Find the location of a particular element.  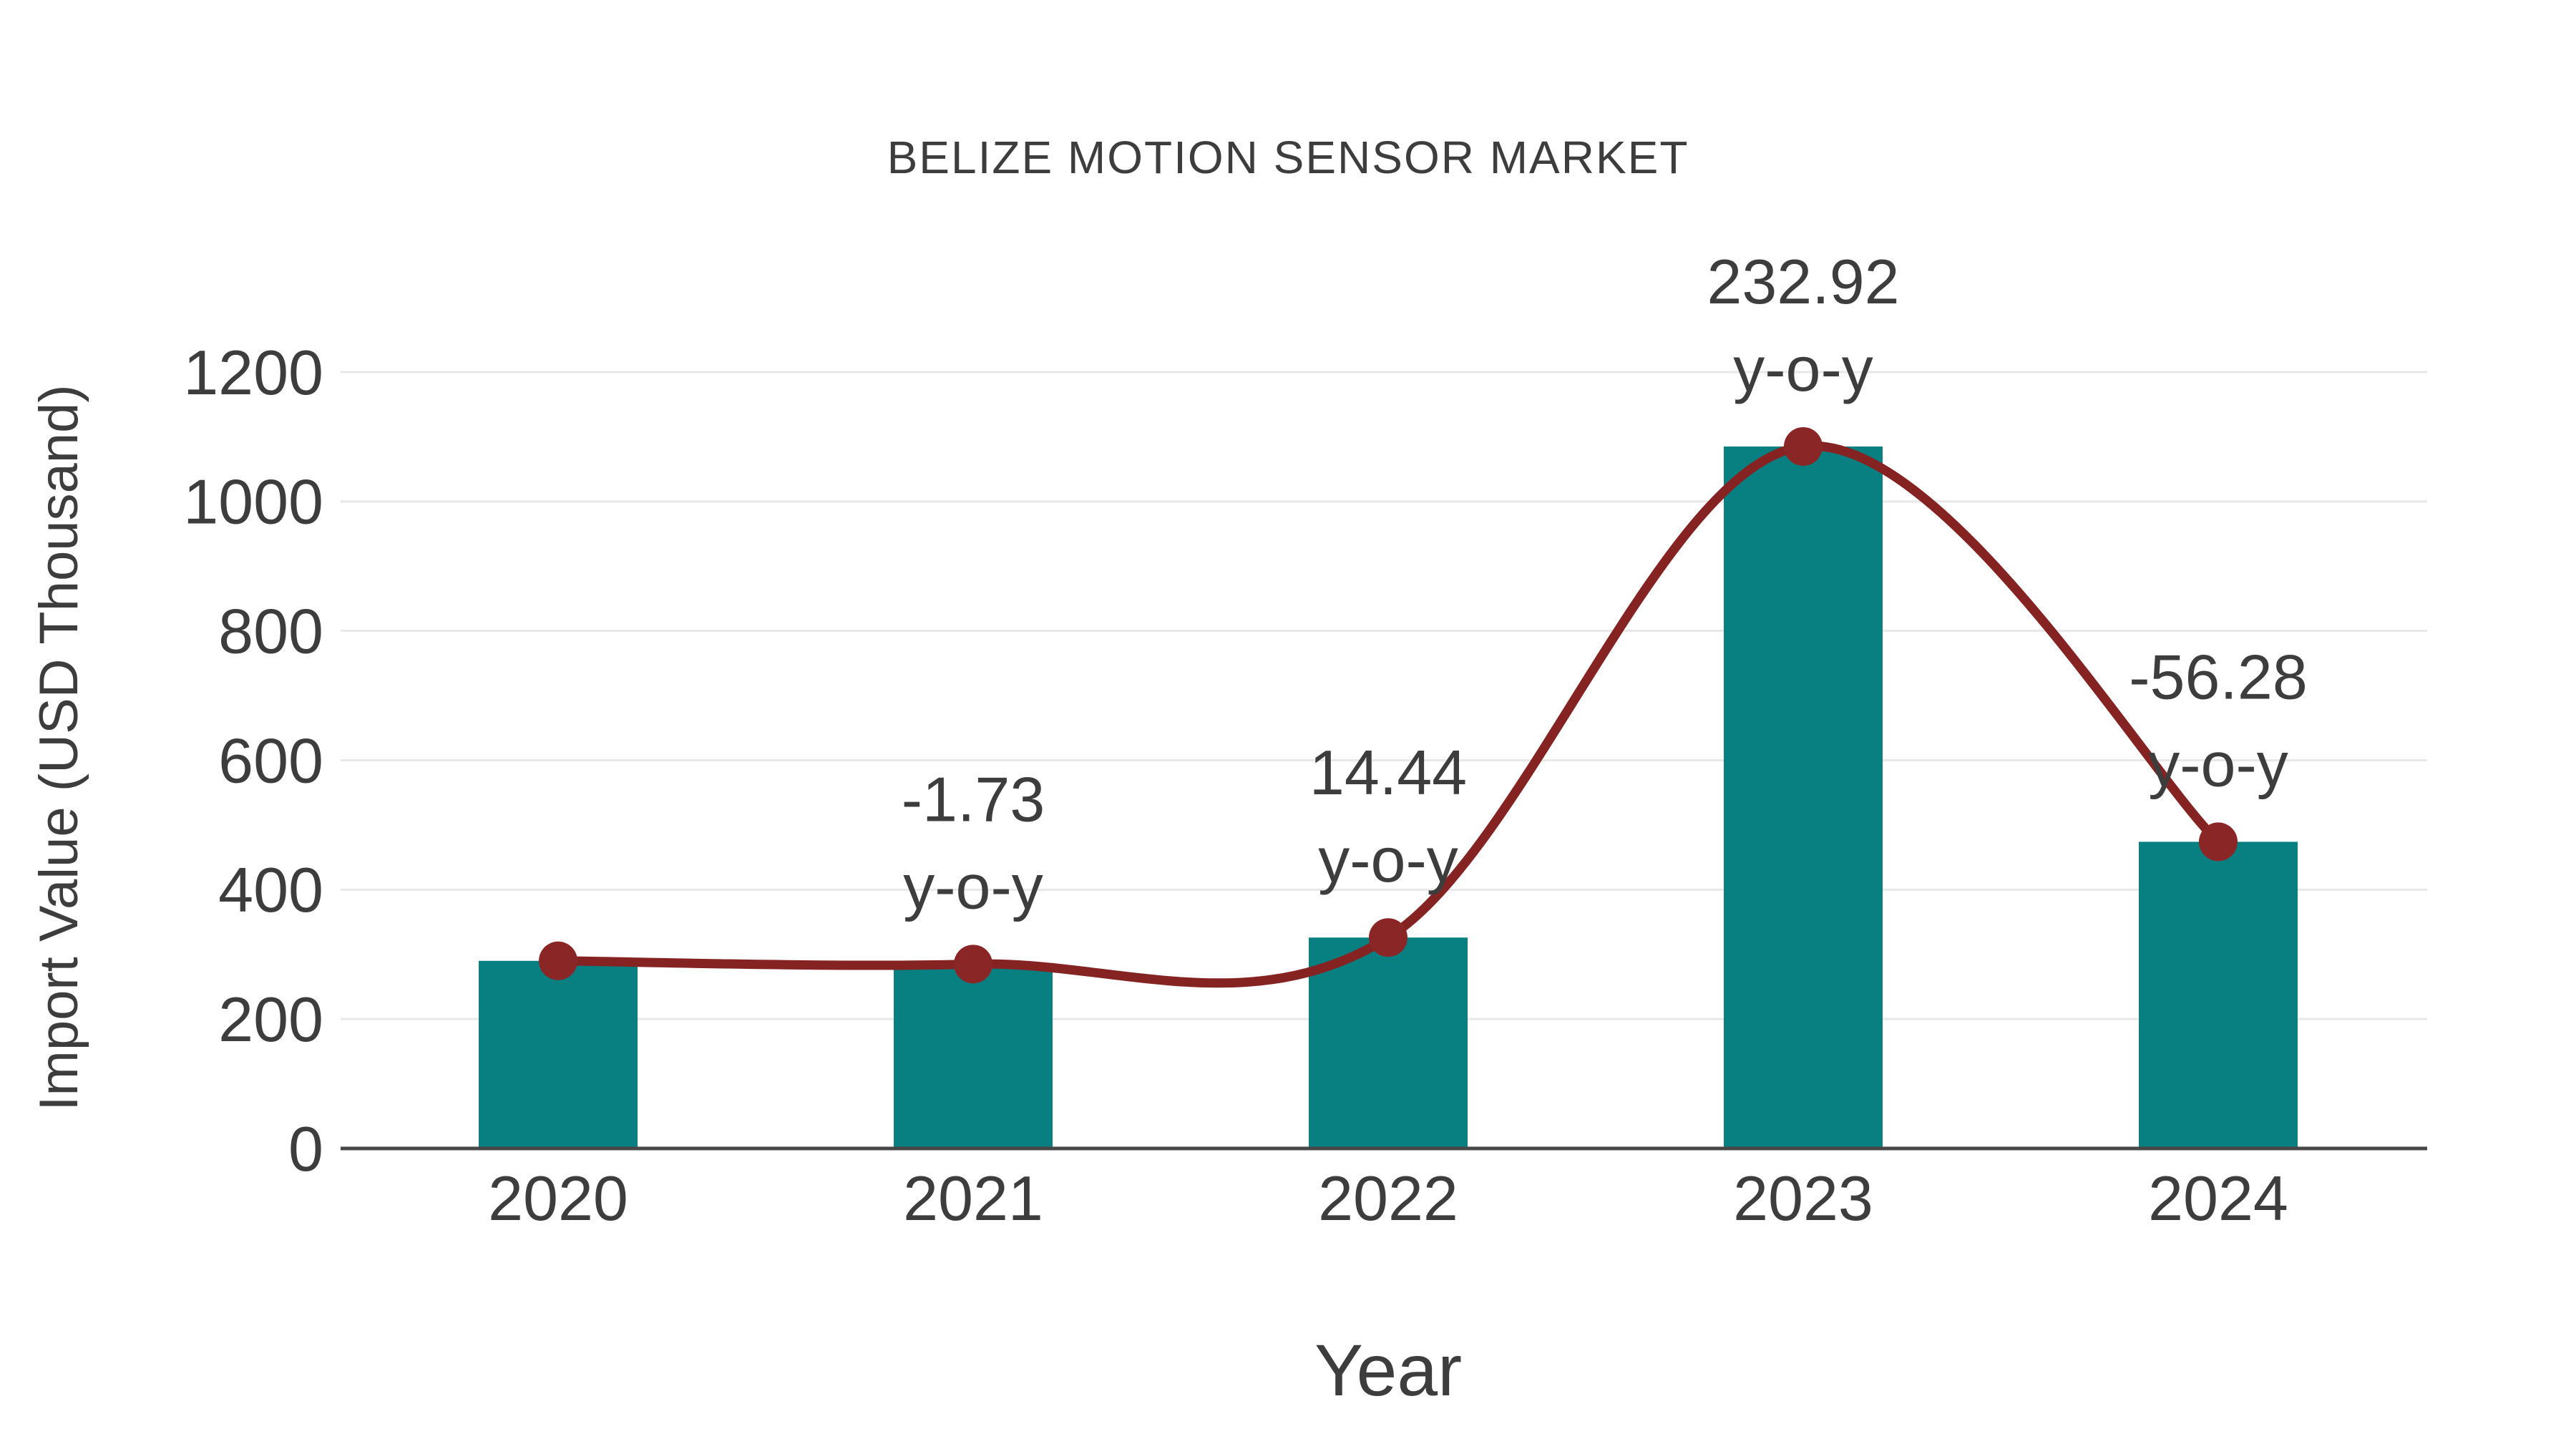

y-tick-label-200: 200 is located at coordinates (270, 1019).